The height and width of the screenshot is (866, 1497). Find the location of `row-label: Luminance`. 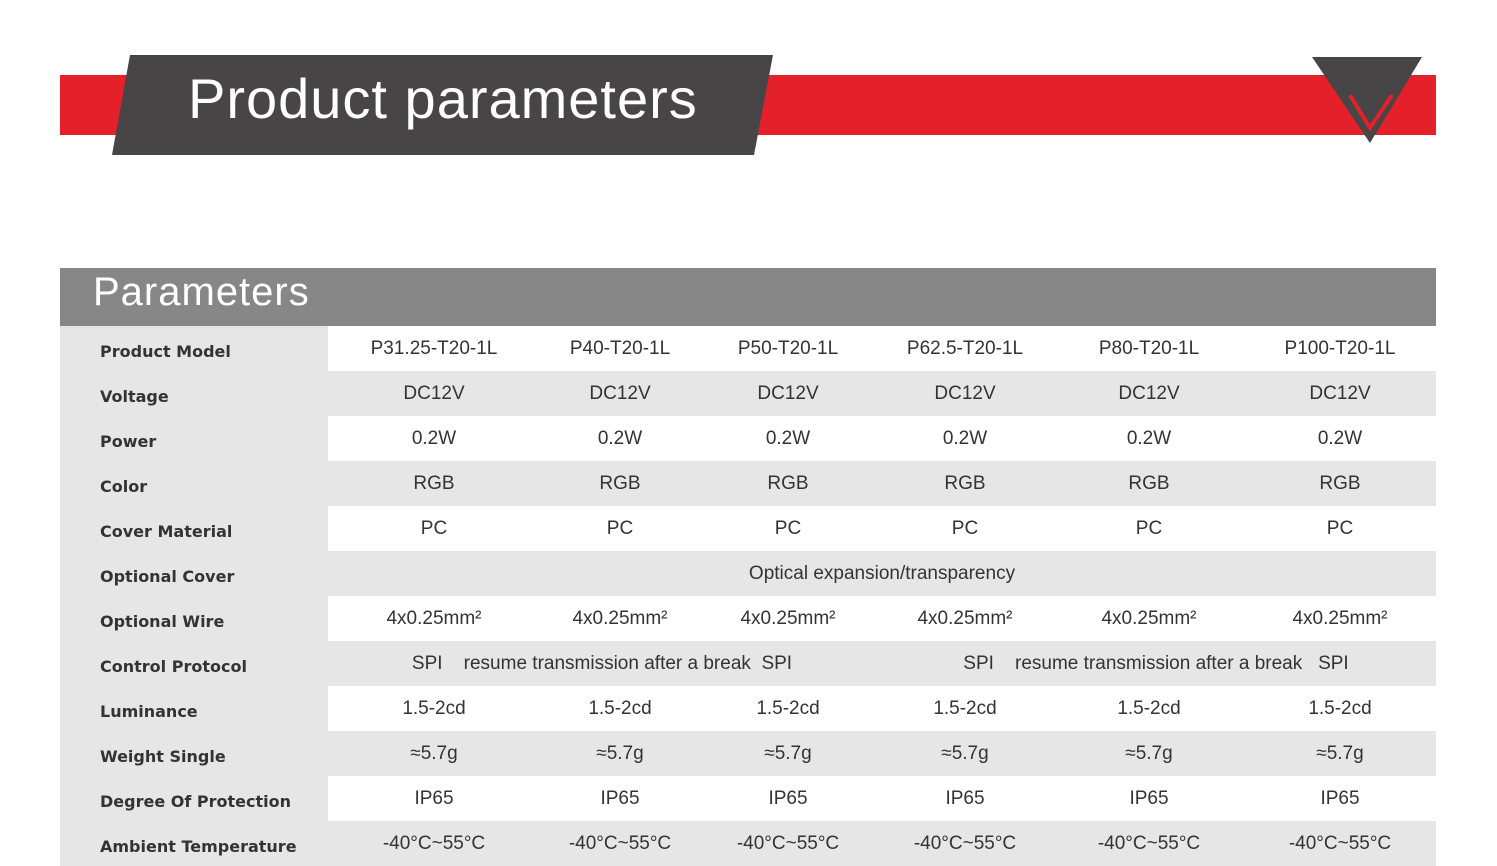

row-label: Luminance is located at coordinates (194, 708).